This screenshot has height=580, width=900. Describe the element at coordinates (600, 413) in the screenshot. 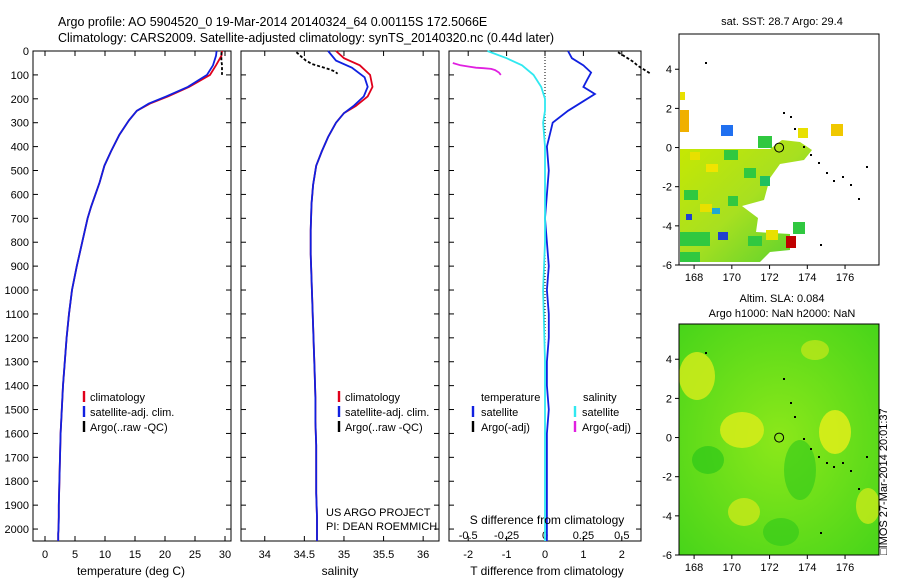

I see `legend-label-s-satellite: satellite` at that location.